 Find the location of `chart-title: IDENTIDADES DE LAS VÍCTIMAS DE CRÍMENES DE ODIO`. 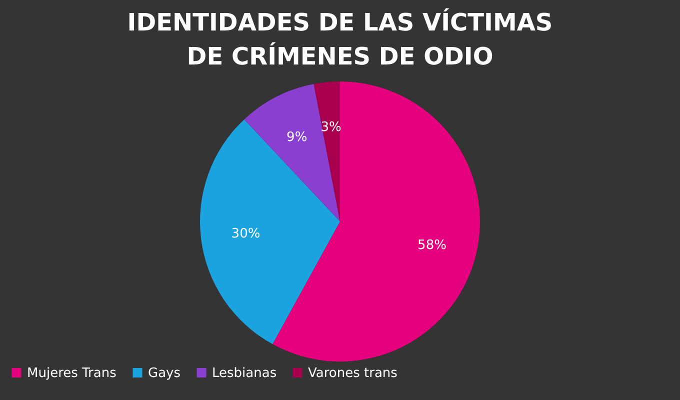

chart-title: IDENTIDADES DE LAS VÍCTIMAS DE CRÍMENES DE ODIO is located at coordinates (340, 39).